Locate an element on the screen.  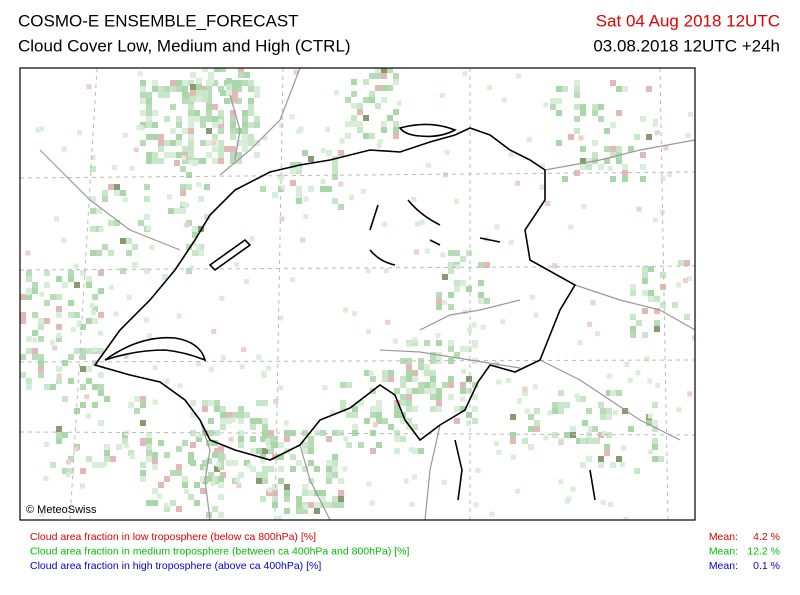
subtitle: Cloud Cover Low, Medium and High (CTRL) is located at coordinates (184, 45).